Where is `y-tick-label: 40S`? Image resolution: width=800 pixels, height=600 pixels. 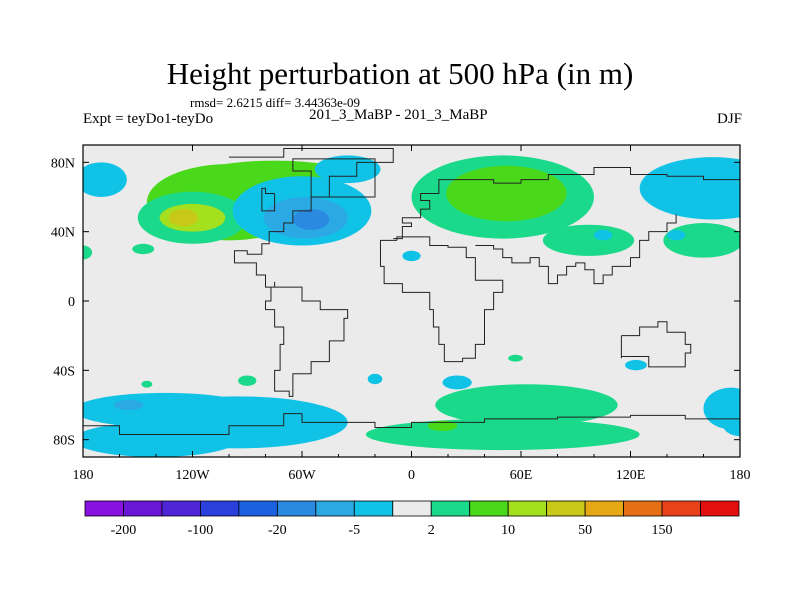 y-tick-label: 40S is located at coordinates (64, 371).